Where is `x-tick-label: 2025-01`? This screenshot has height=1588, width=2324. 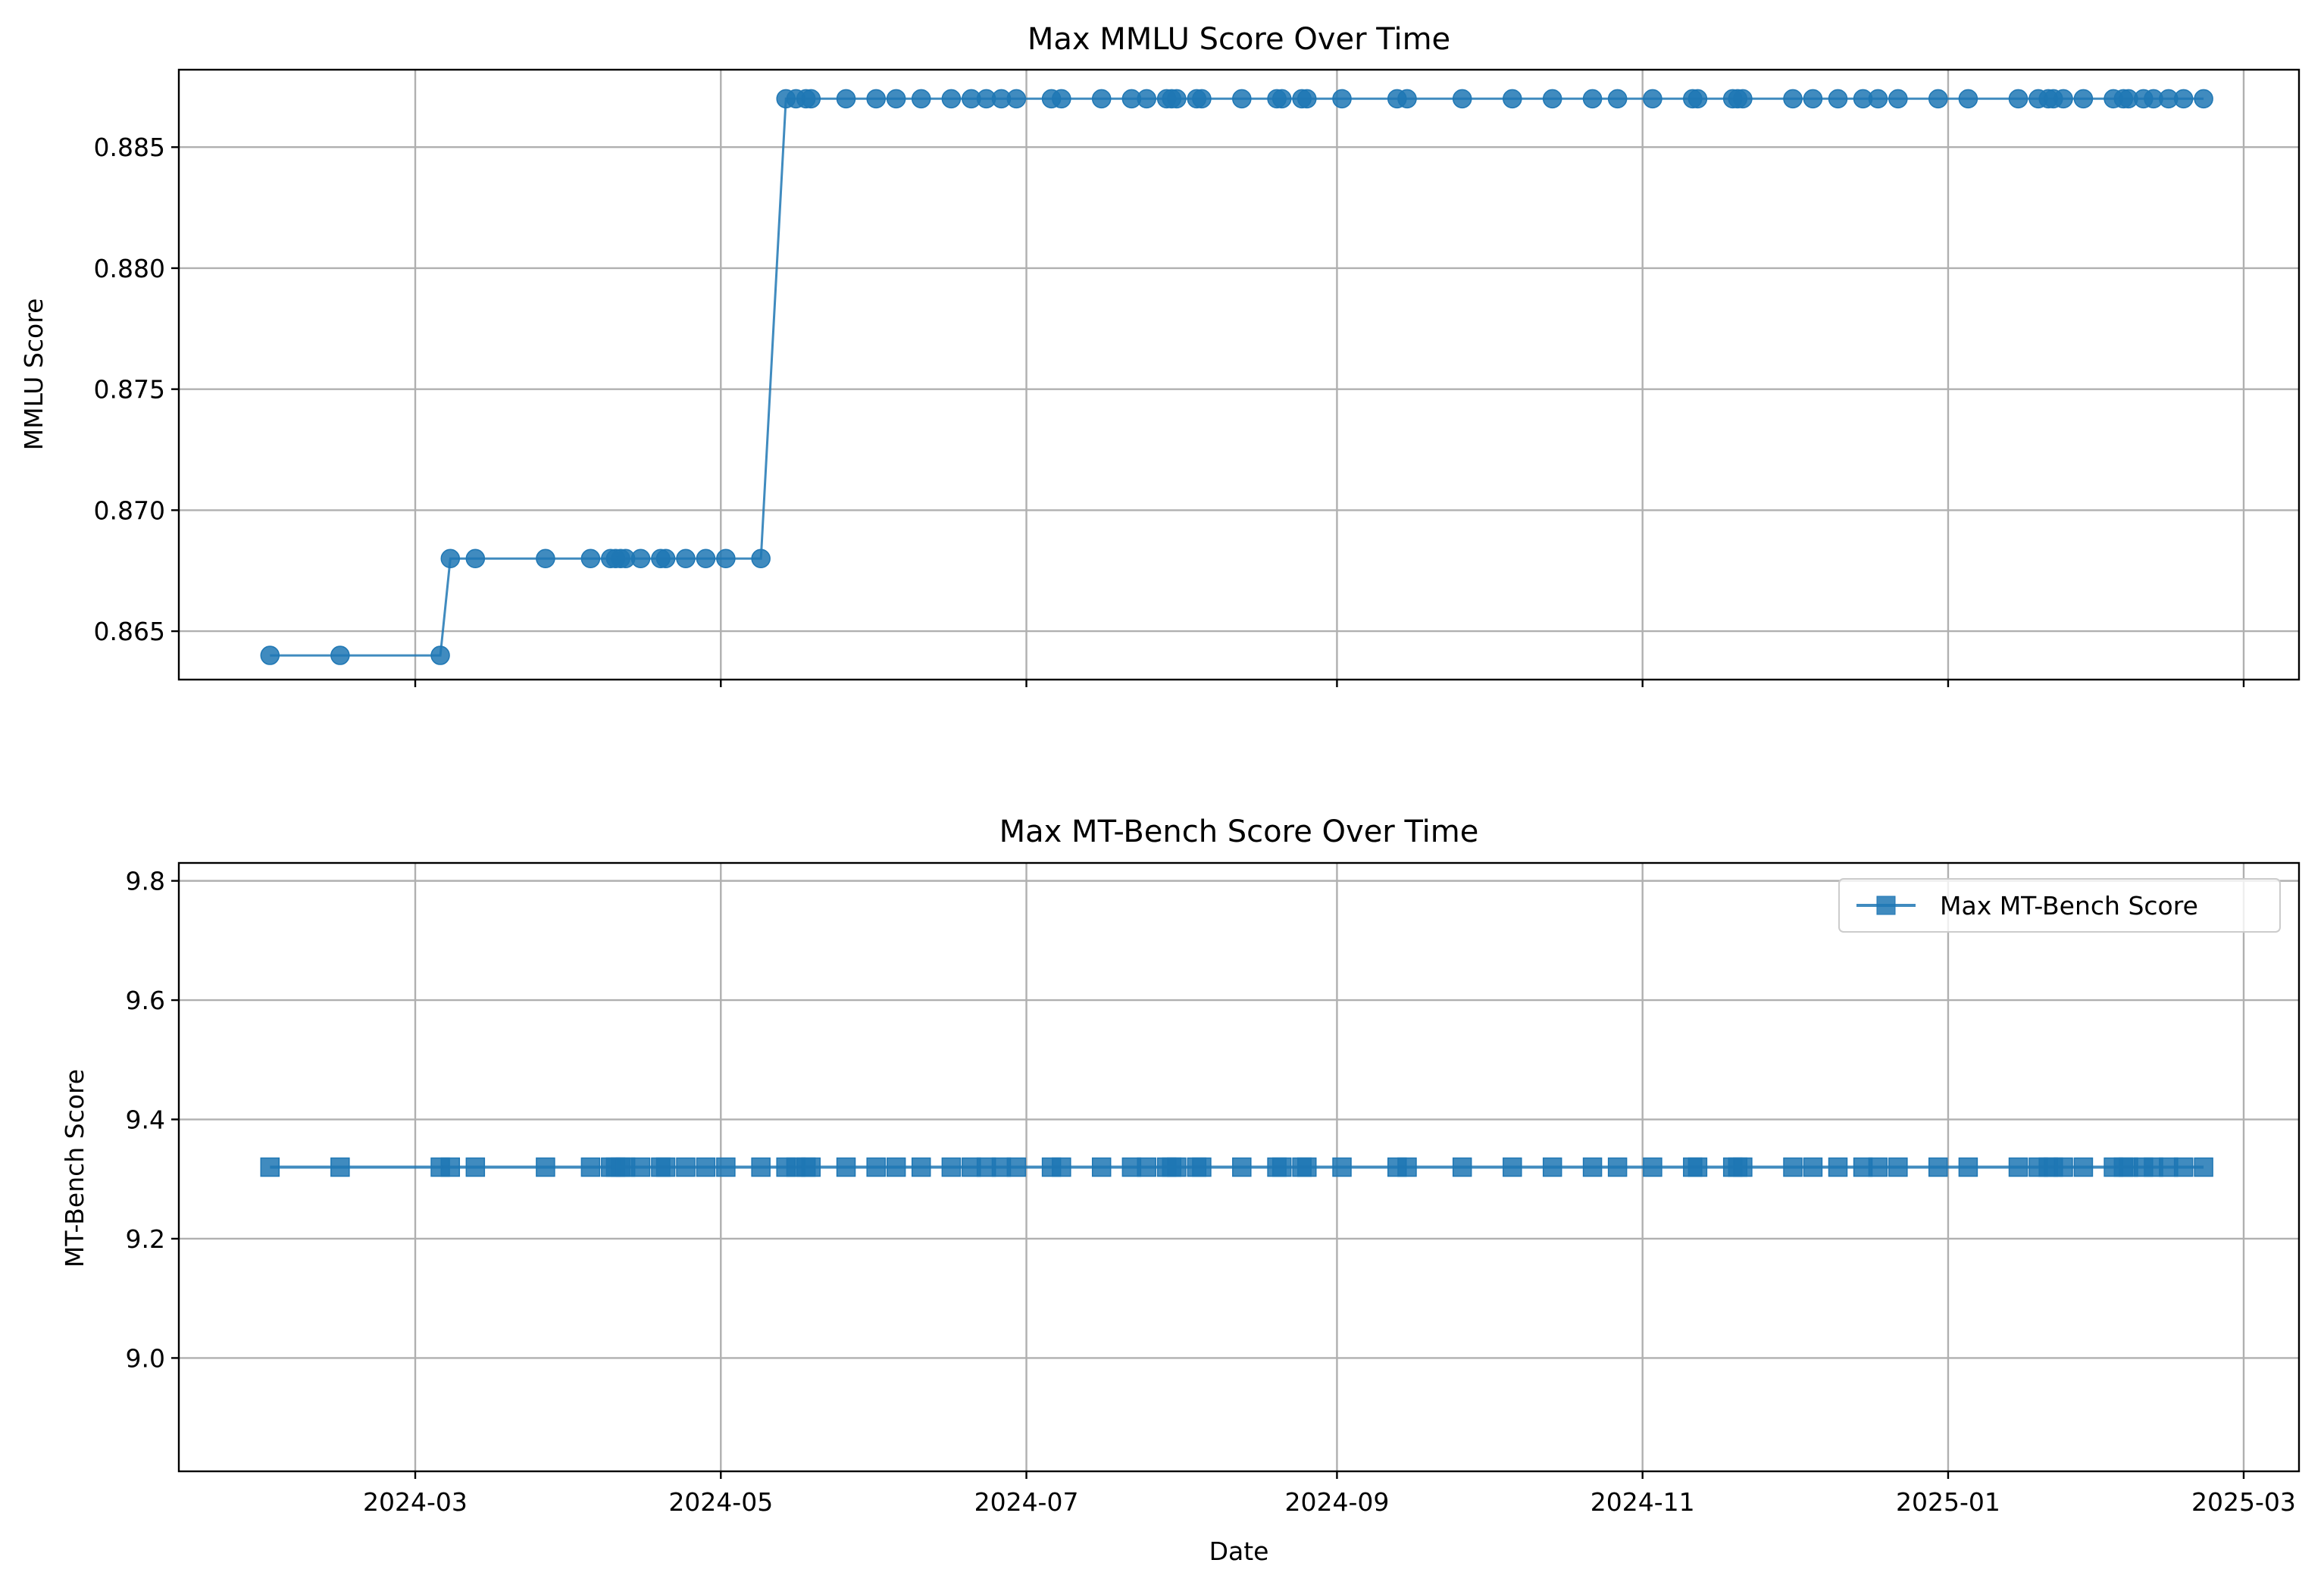 x-tick-label: 2025-01 is located at coordinates (1948, 1502).